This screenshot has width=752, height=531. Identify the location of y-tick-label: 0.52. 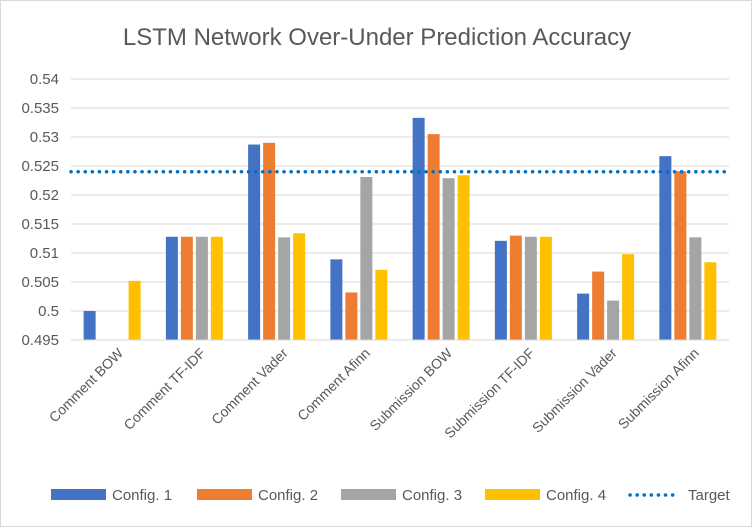
(44, 195).